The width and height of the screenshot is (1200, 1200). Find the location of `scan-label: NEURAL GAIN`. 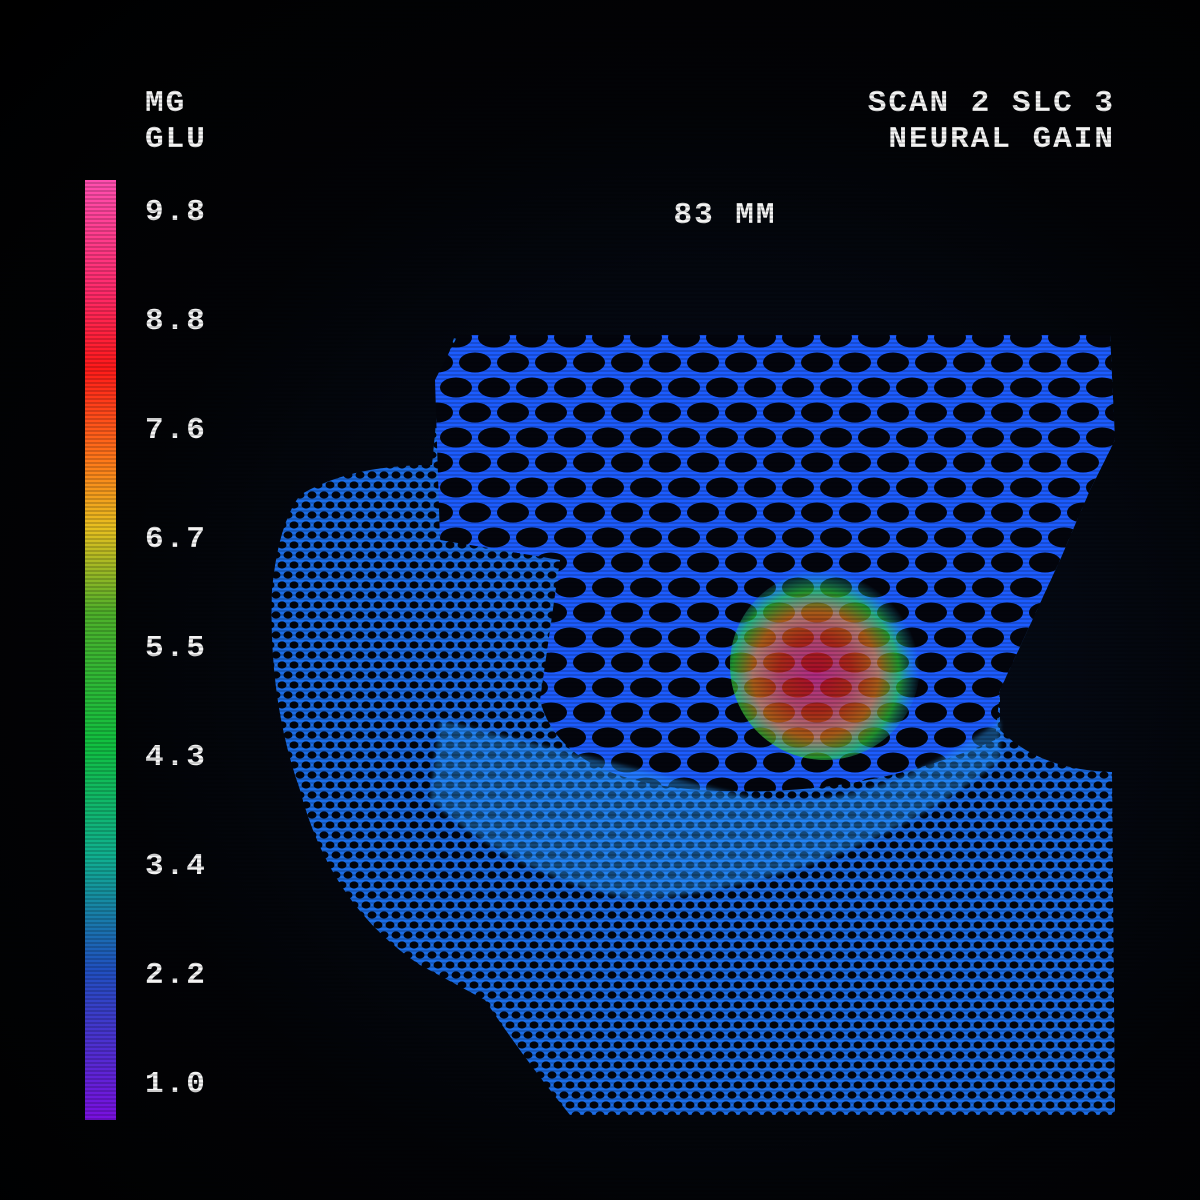

scan-label: NEURAL GAIN is located at coordinates (1001, 139).